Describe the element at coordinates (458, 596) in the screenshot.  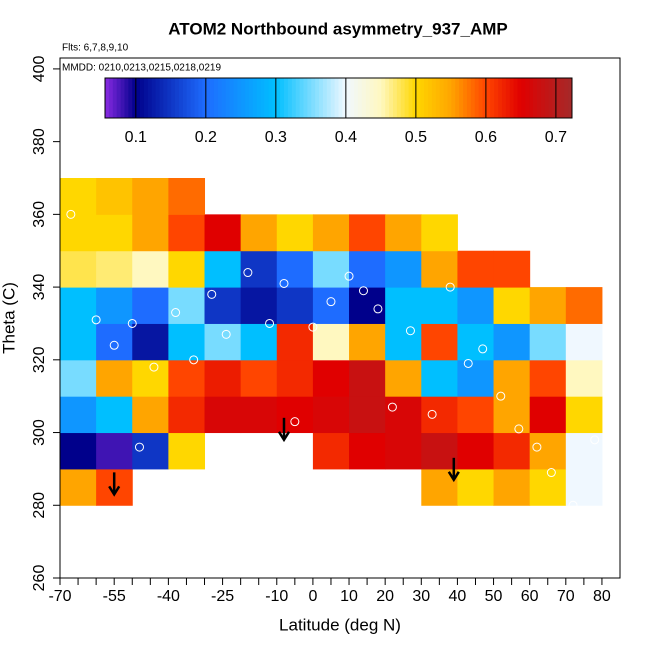
I see `x-tick-label: 40` at that location.